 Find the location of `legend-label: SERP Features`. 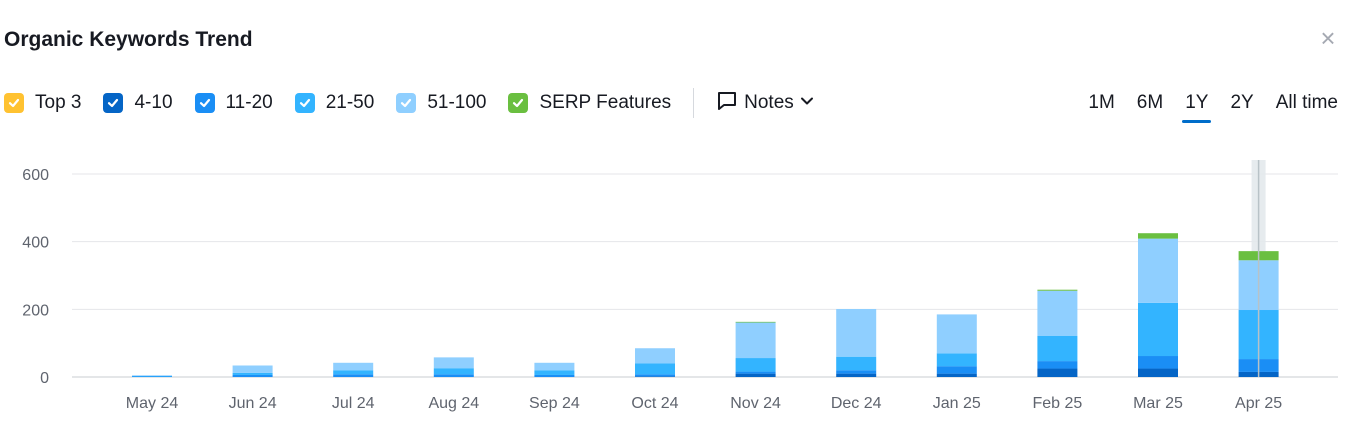

legend-label: SERP Features is located at coordinates (605, 102).